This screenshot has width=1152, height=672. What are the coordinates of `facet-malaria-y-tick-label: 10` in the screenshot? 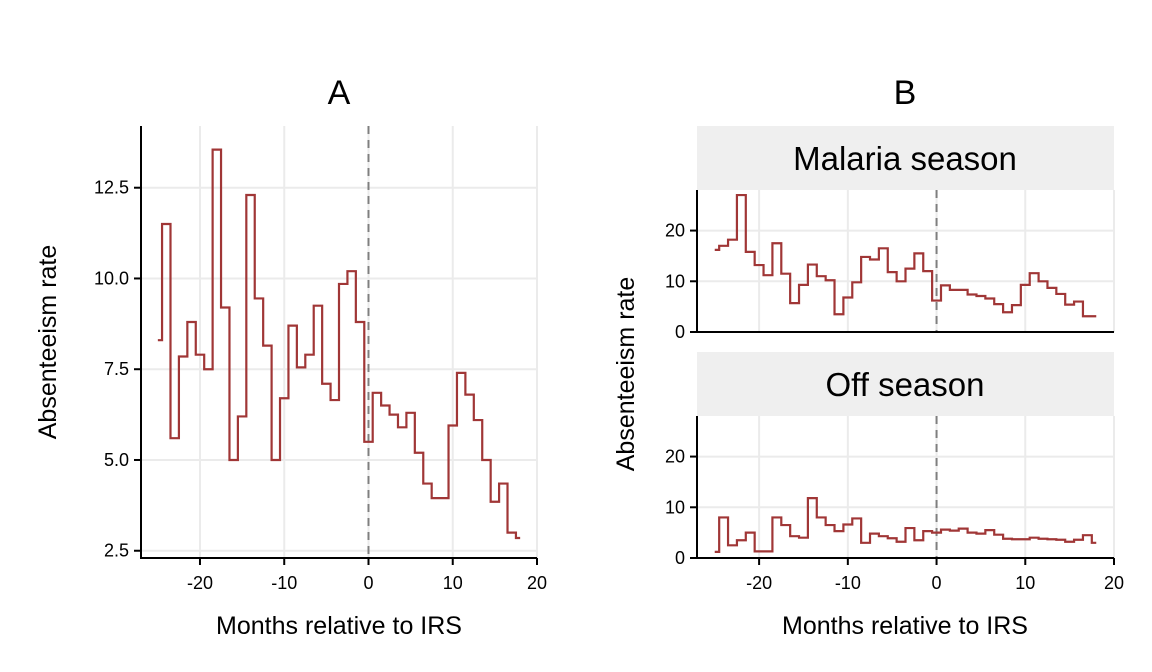 It's located at (675, 281).